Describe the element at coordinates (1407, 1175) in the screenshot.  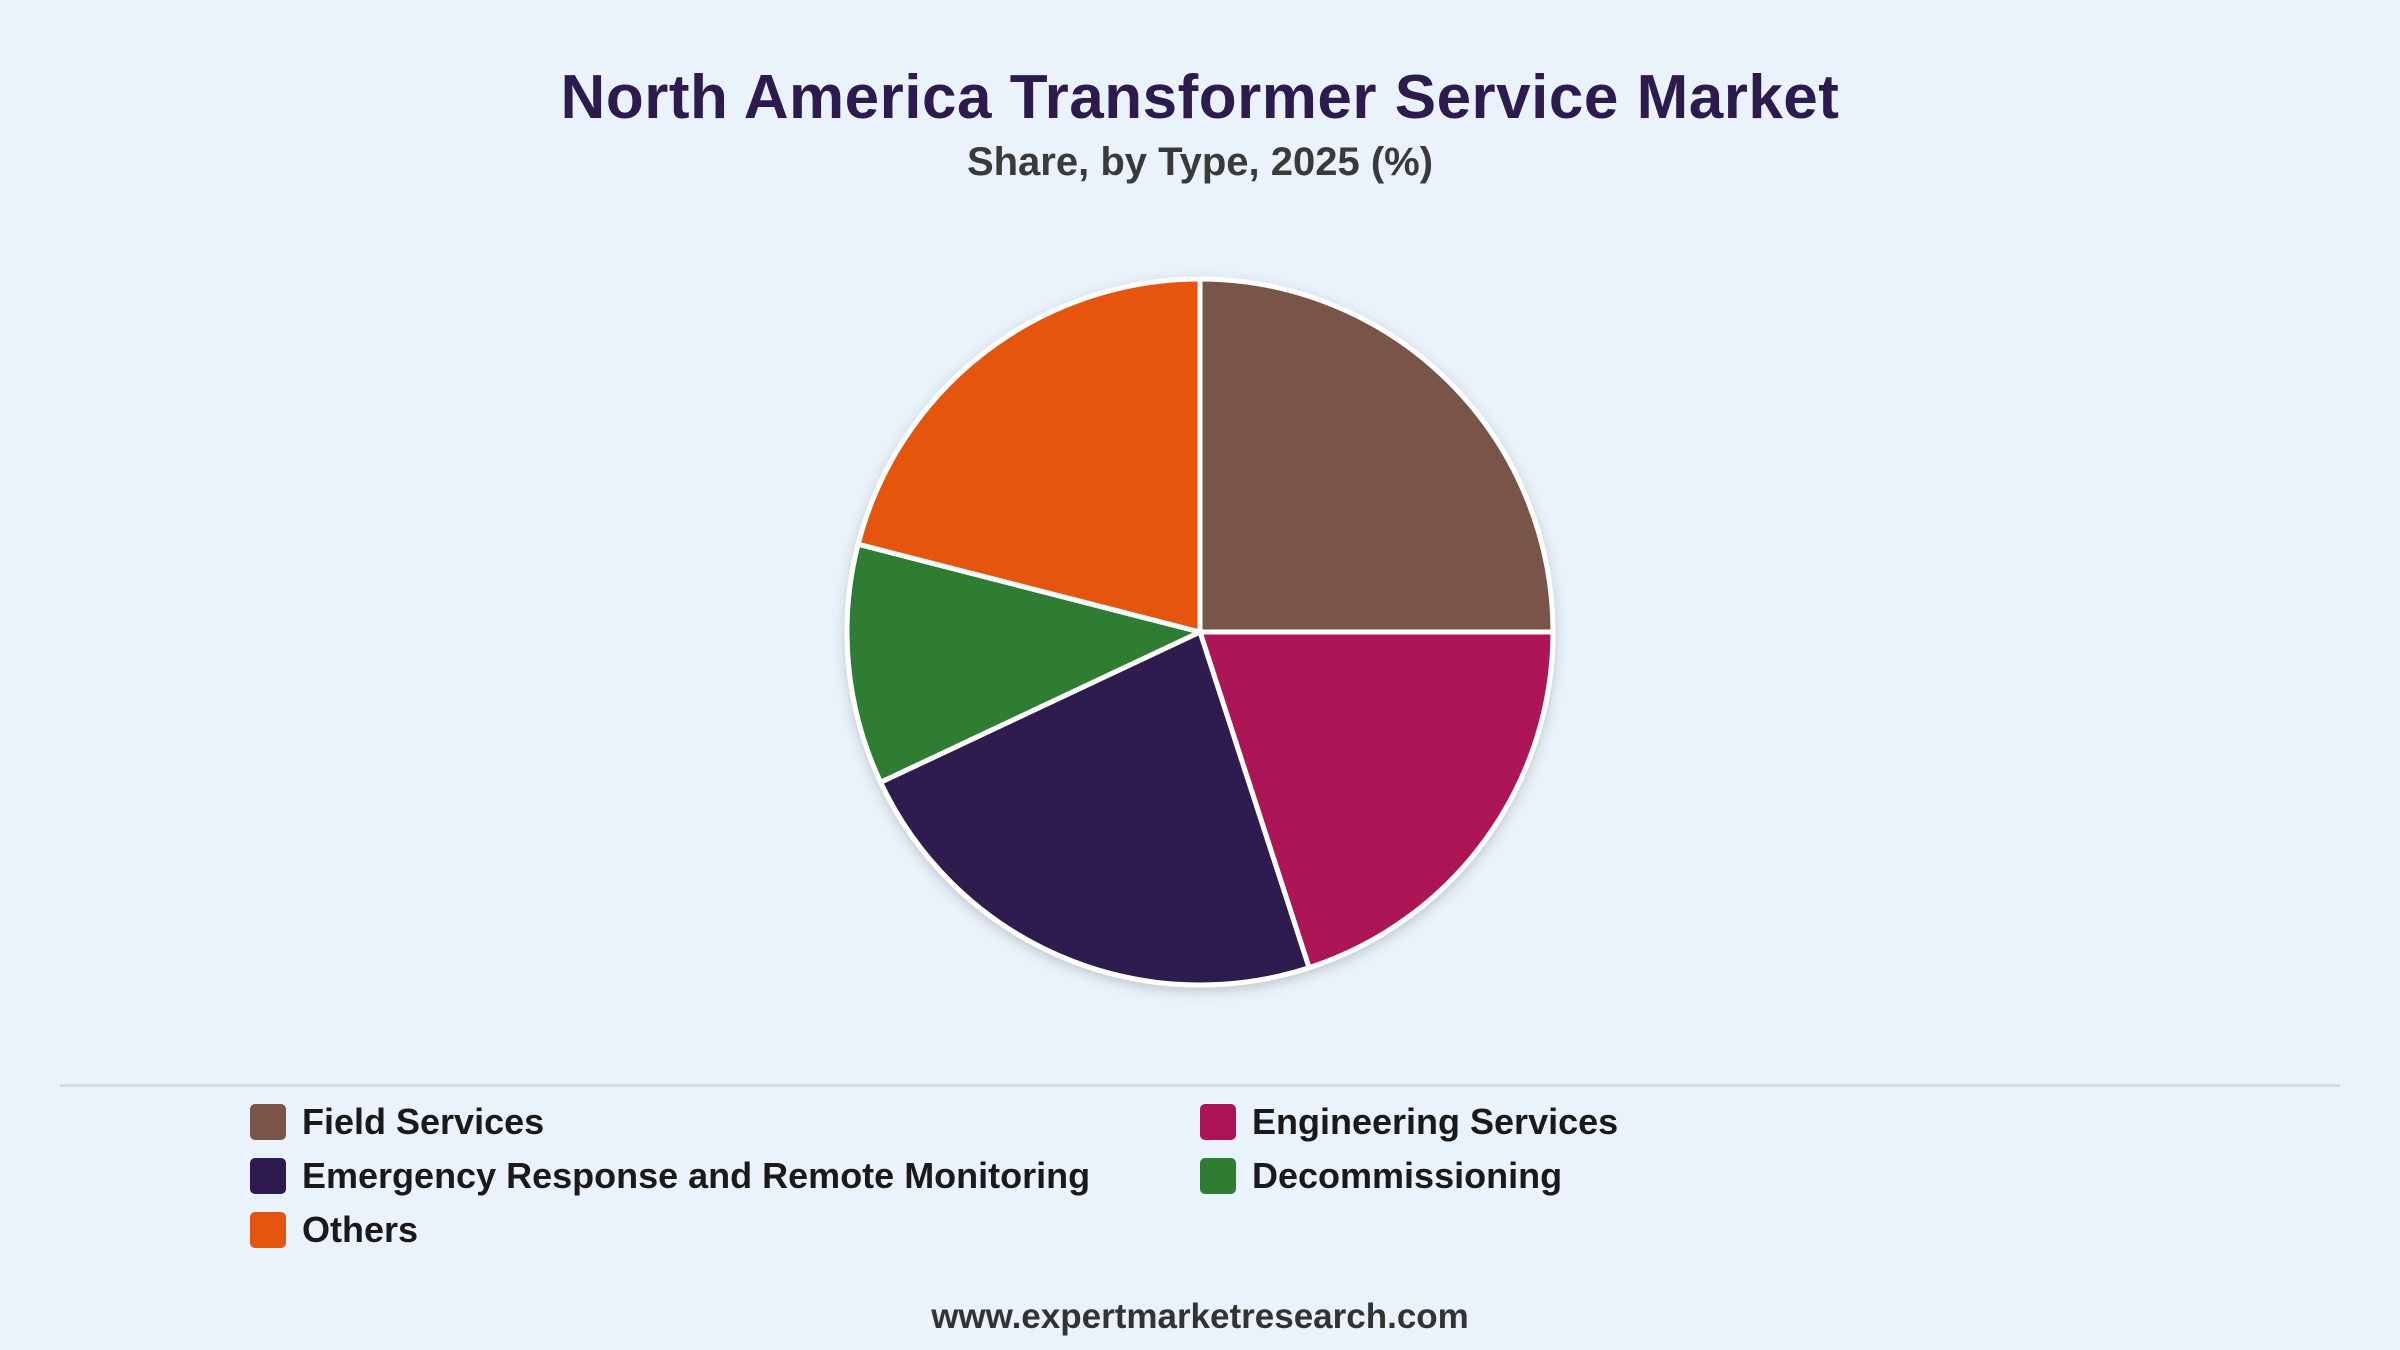
I see `legend-label: Decommissioning` at that location.